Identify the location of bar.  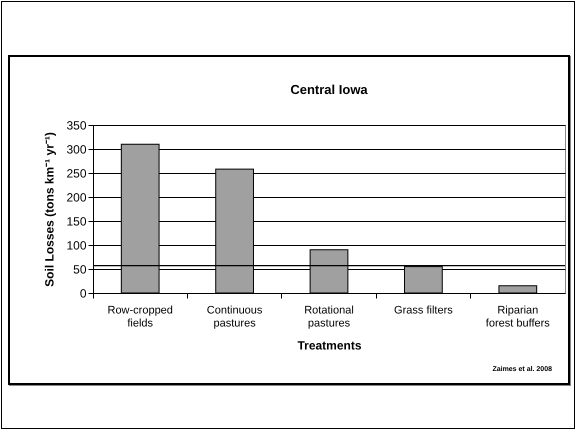
(518, 289).